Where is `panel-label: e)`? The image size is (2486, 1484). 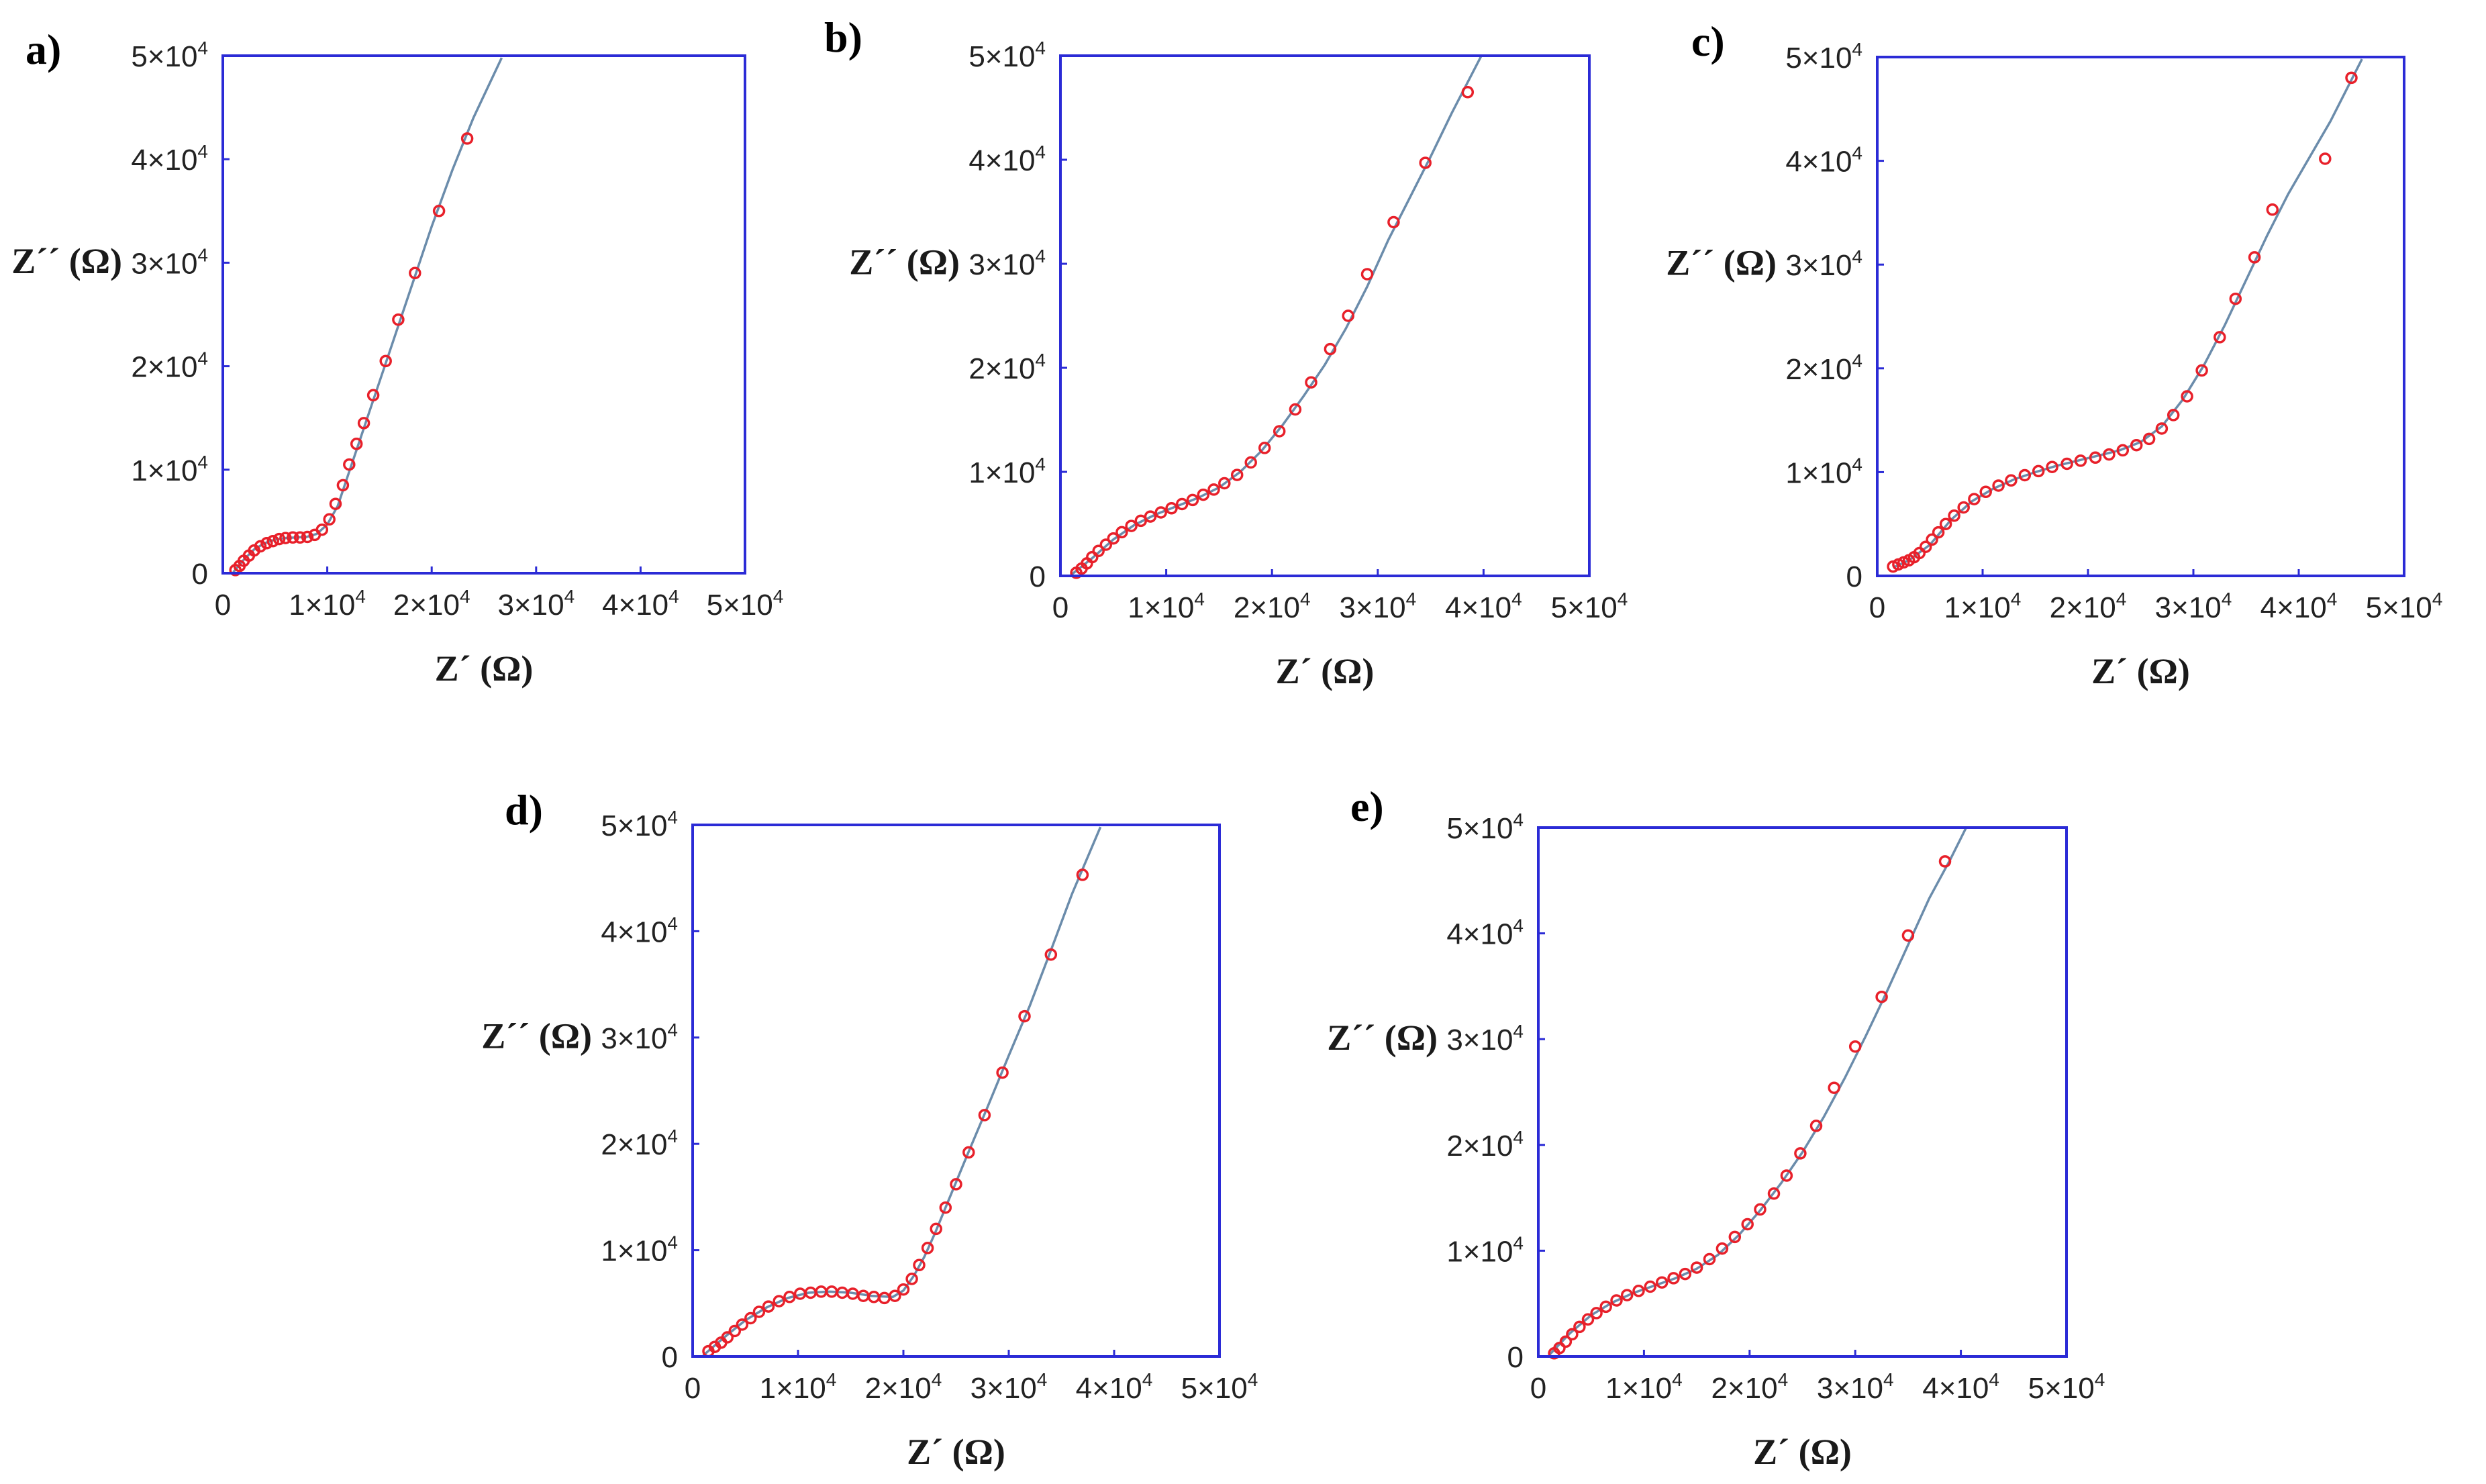
panel-label: e) is located at coordinates (1367, 807).